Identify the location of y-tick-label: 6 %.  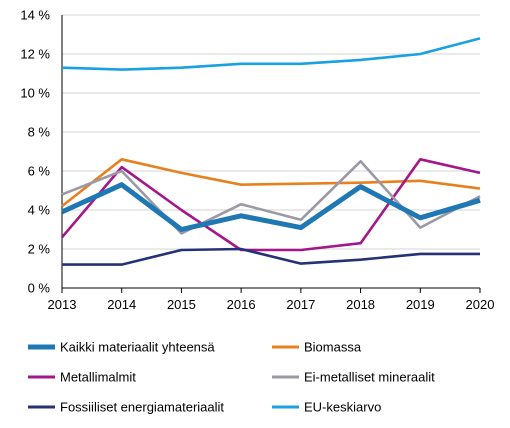
(39, 171).